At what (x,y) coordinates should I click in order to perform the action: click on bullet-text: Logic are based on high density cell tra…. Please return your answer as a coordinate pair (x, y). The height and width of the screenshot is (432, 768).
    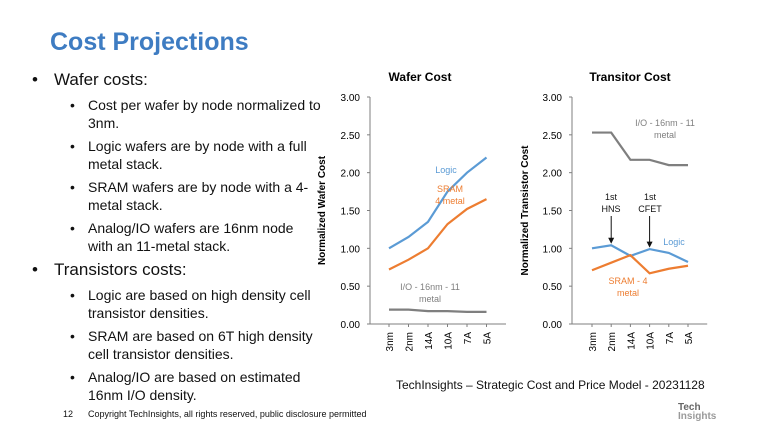
    Looking at the image, I should click on (199, 304).